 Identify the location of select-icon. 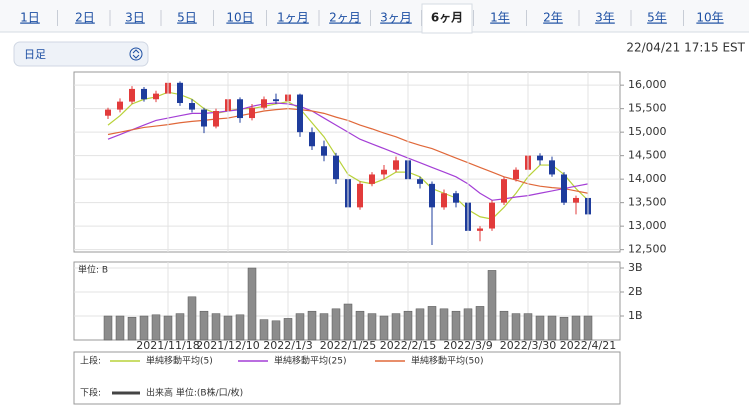
(136, 54).